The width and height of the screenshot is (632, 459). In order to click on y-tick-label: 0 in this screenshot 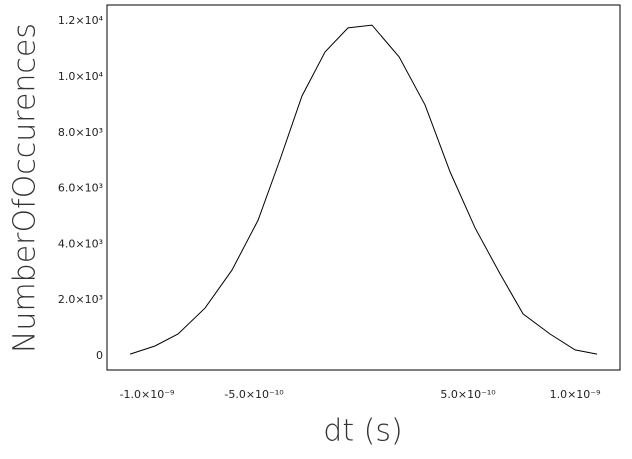, I will do `click(99, 355)`.